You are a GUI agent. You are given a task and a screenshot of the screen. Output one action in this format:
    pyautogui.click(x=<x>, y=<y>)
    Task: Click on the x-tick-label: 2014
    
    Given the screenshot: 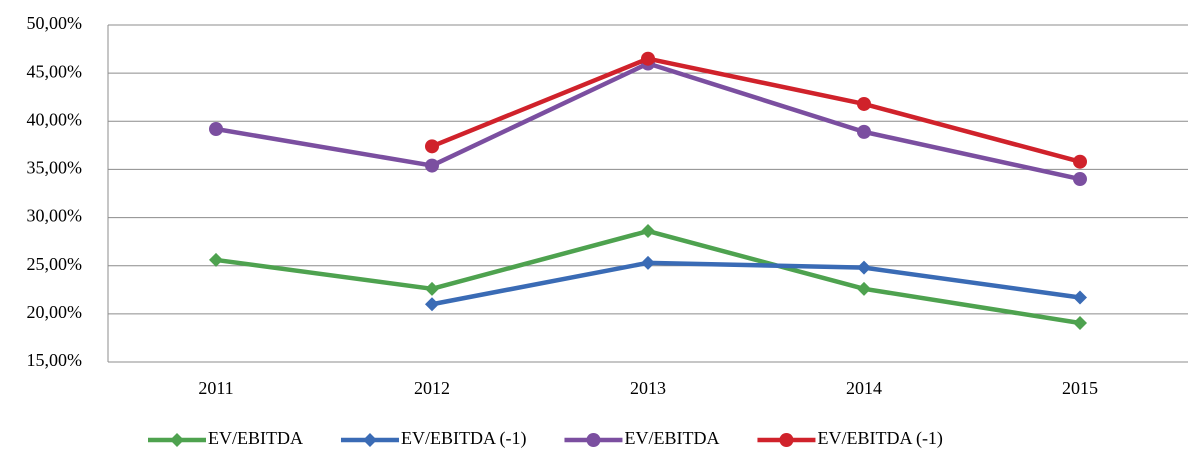 What is the action you would take?
    pyautogui.click(x=864, y=388)
    